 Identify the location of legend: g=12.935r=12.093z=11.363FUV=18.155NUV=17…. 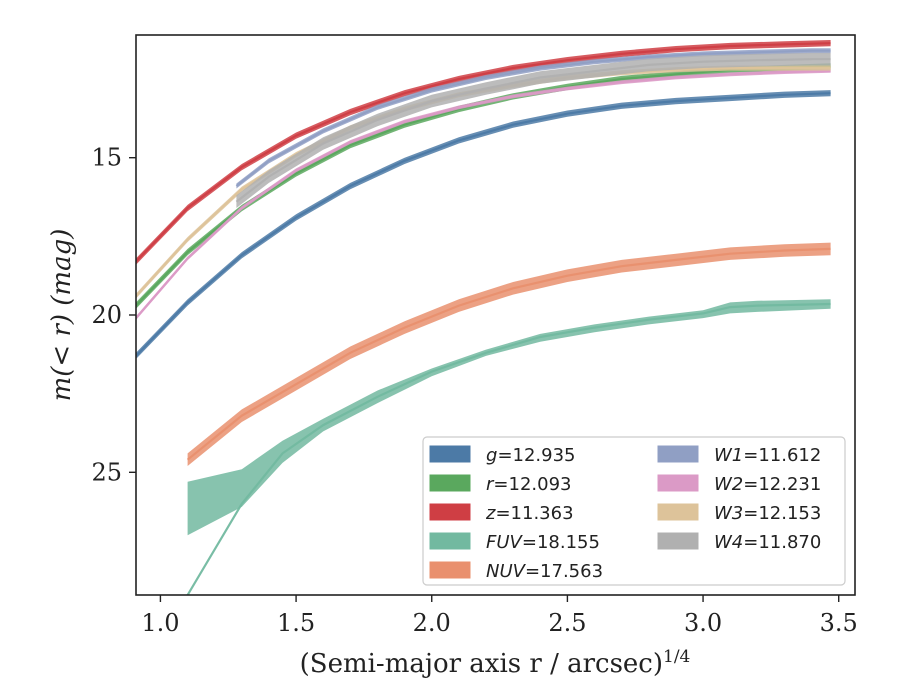
(634, 511).